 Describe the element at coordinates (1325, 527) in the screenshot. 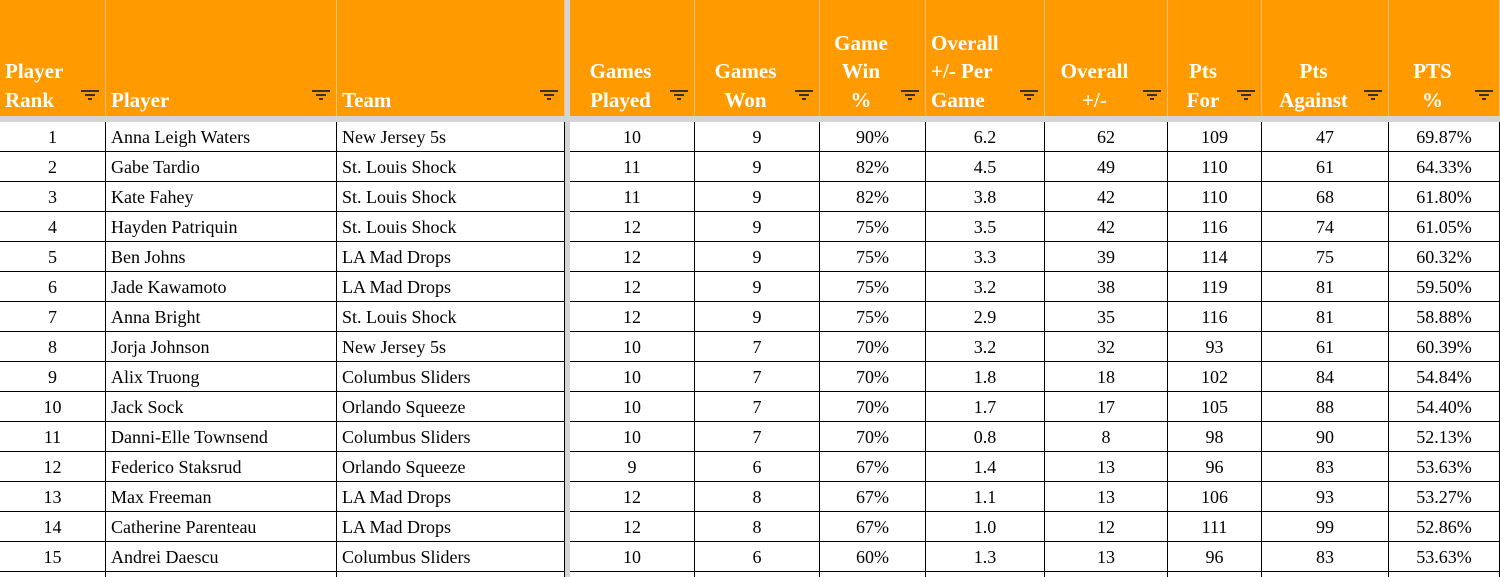

I see `table-cell: 99` at that location.